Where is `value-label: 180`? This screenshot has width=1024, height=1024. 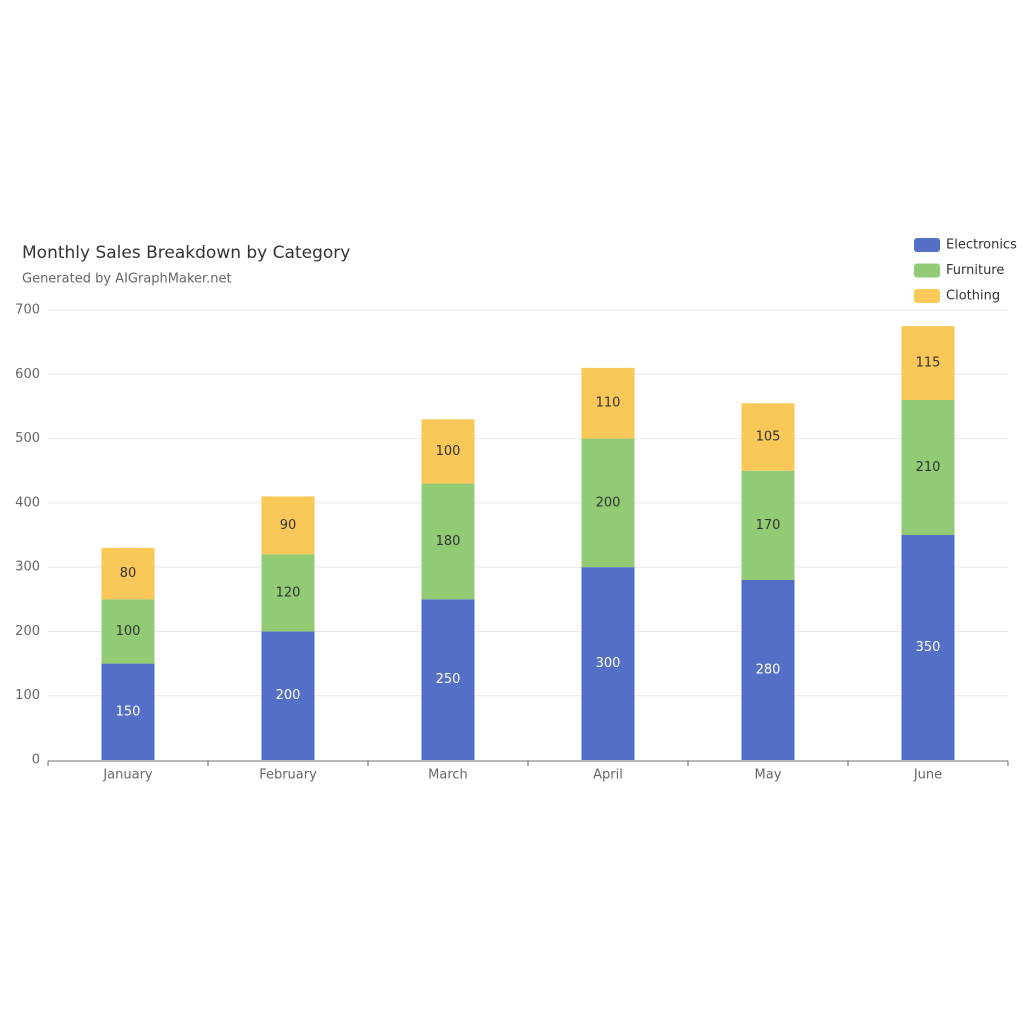
value-label: 180 is located at coordinates (448, 541).